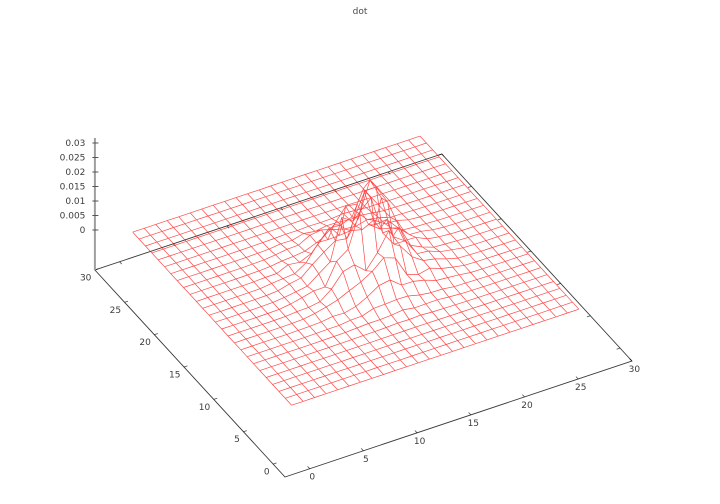  What do you see at coordinates (237, 440) in the screenshot?
I see `y-tick-label: 5` at bounding box center [237, 440].